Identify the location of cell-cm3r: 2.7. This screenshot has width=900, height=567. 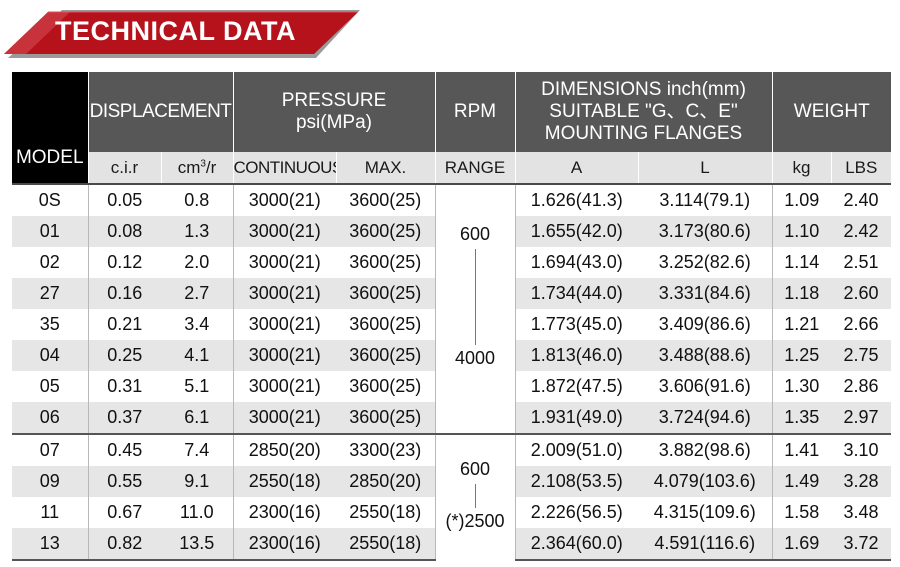
(197, 293).